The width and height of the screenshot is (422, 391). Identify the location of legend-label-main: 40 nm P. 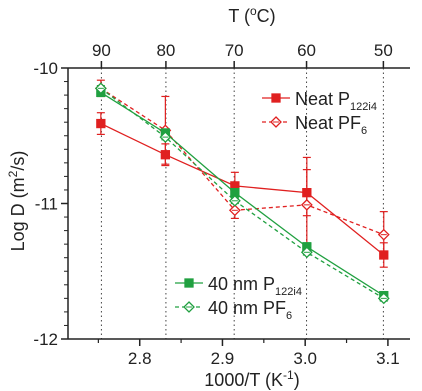
(241, 284).